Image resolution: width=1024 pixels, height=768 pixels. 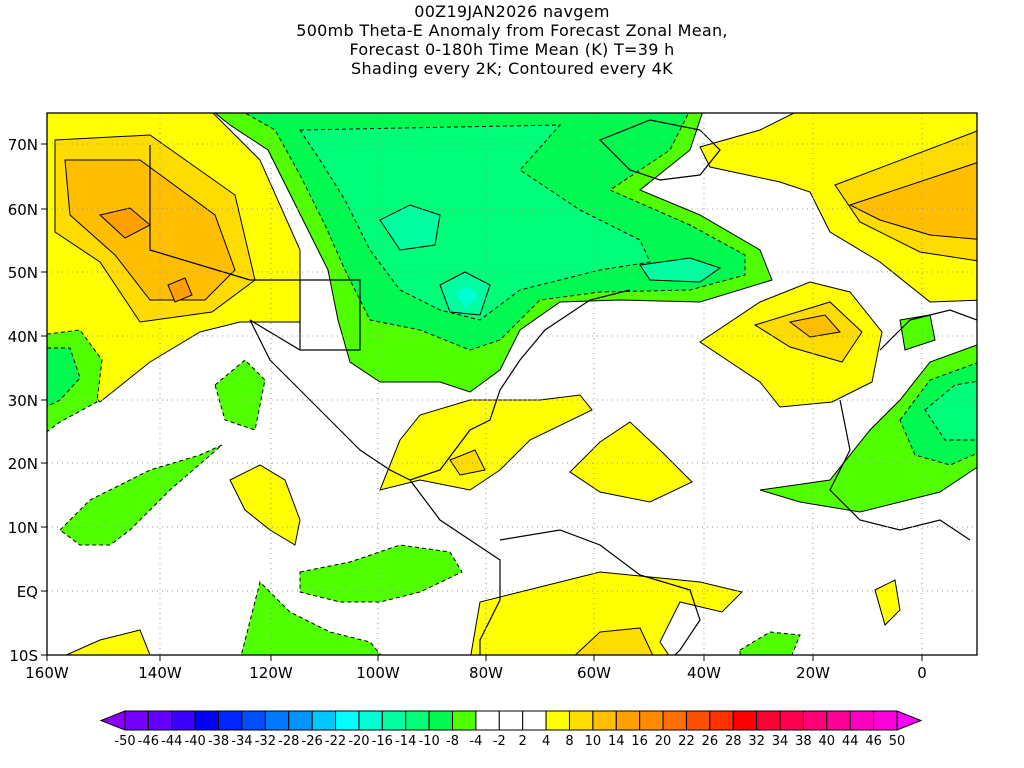 I want to click on colorbar-label: -38, so click(x=218, y=741).